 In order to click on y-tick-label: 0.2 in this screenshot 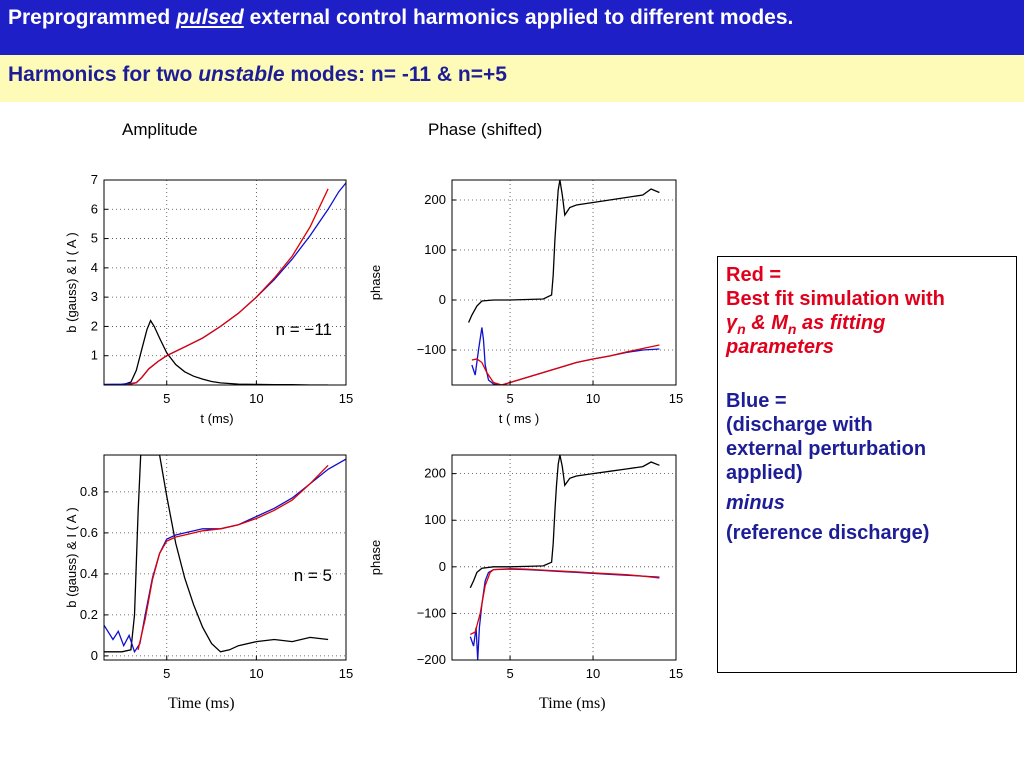, I will do `click(89, 614)`.